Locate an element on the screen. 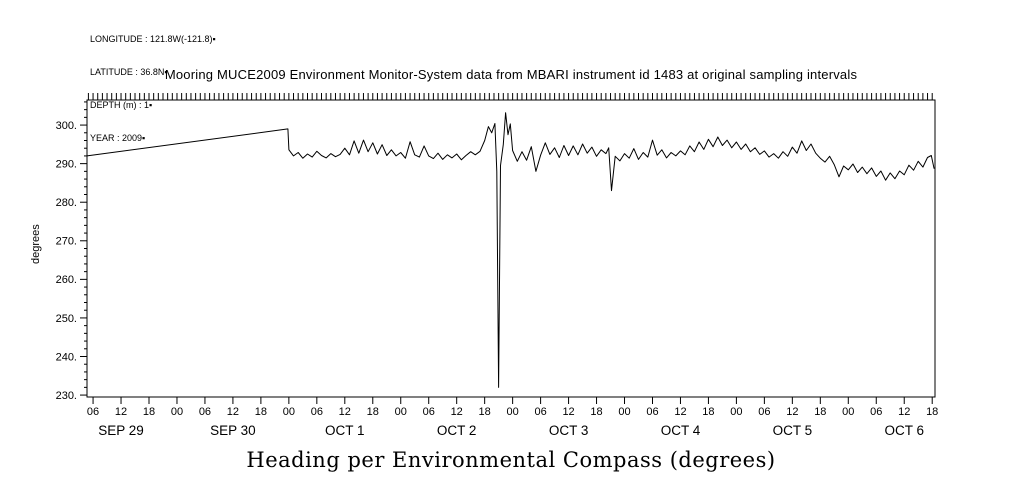  day-label: OCT 3 is located at coordinates (569, 430).